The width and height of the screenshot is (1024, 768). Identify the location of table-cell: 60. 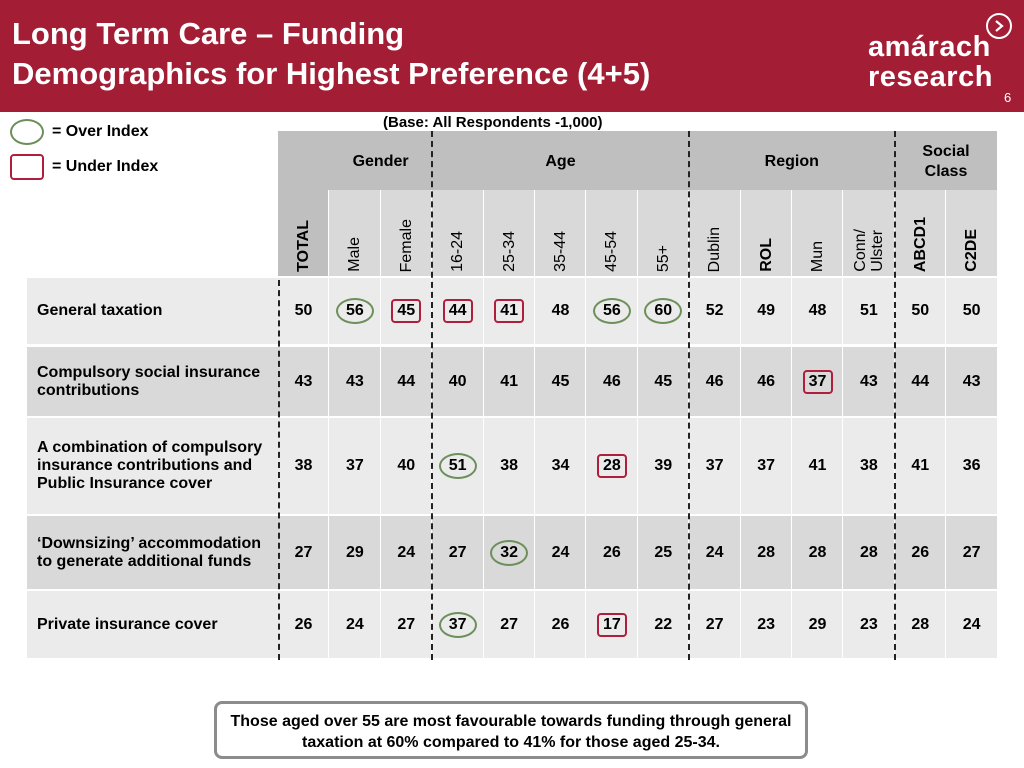
(663, 310).